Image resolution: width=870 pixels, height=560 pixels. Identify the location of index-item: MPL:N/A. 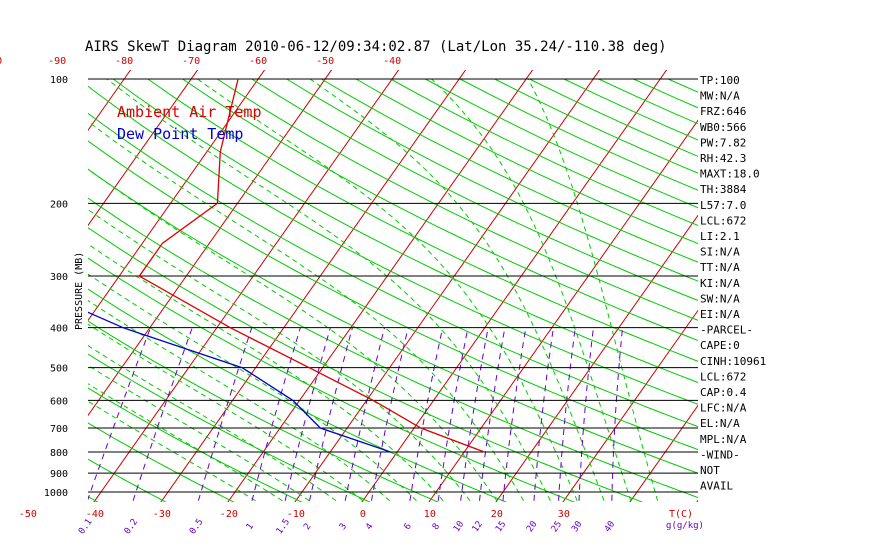
(723, 439).